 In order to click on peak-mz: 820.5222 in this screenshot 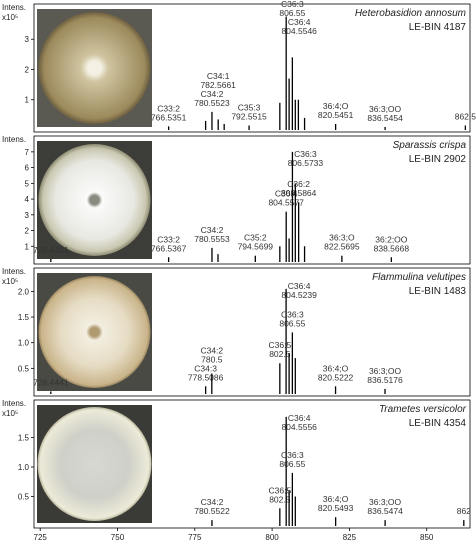, I will do `click(336, 377)`.